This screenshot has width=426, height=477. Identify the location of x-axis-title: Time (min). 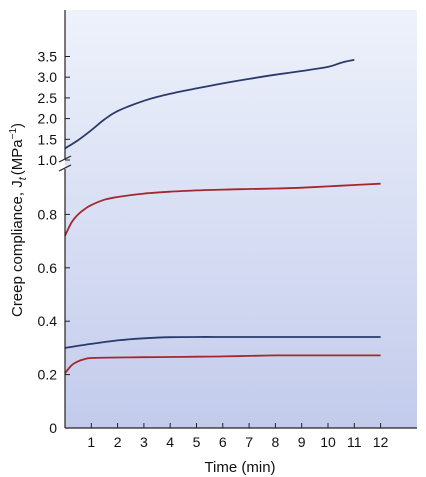
(239, 467).